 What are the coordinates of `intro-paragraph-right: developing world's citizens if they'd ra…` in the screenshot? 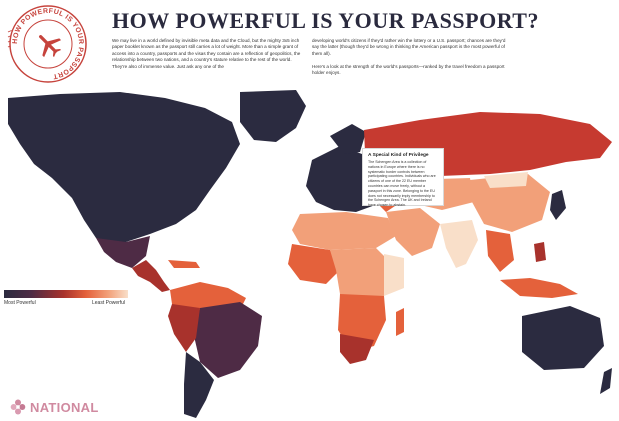 It's located at (409, 57).